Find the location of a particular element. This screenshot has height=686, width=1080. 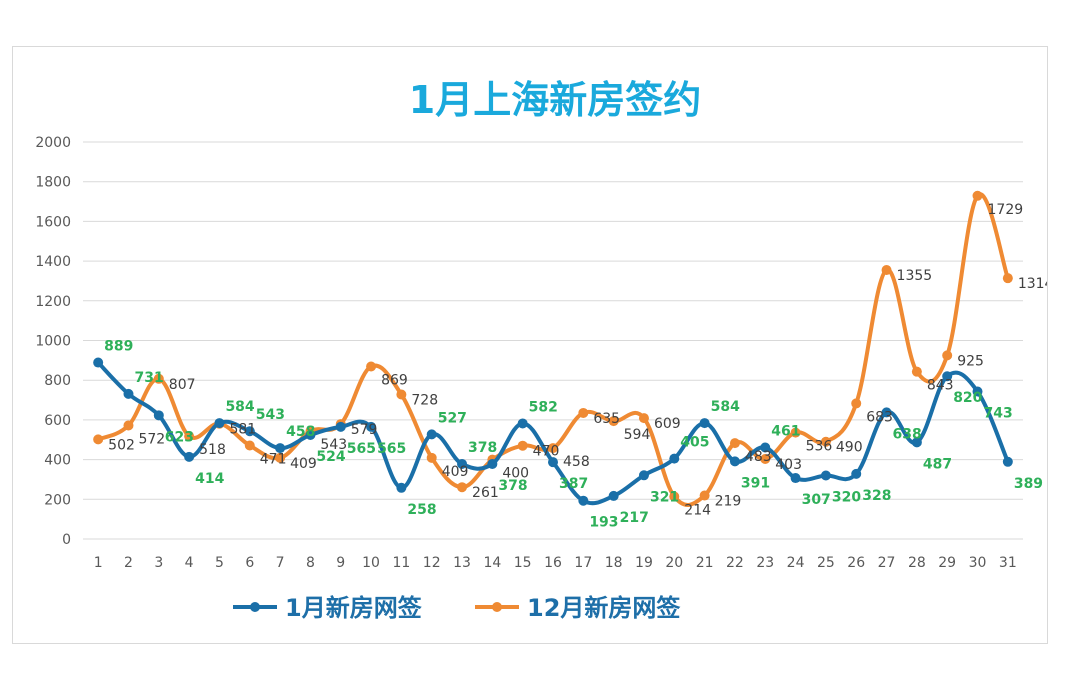

data-label: 623 is located at coordinates (179, 437).